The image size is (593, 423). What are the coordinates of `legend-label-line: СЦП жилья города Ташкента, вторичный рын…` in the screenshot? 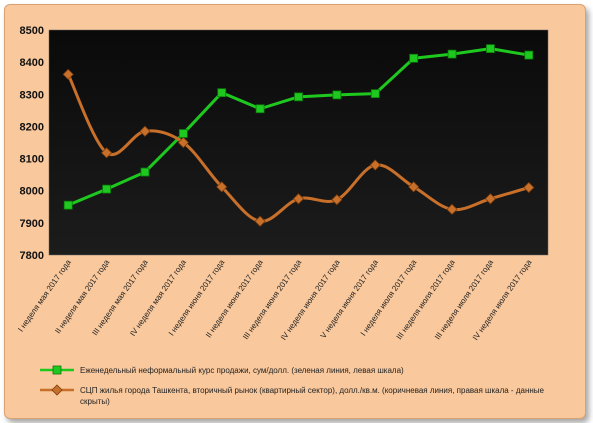 It's located at (312, 390).